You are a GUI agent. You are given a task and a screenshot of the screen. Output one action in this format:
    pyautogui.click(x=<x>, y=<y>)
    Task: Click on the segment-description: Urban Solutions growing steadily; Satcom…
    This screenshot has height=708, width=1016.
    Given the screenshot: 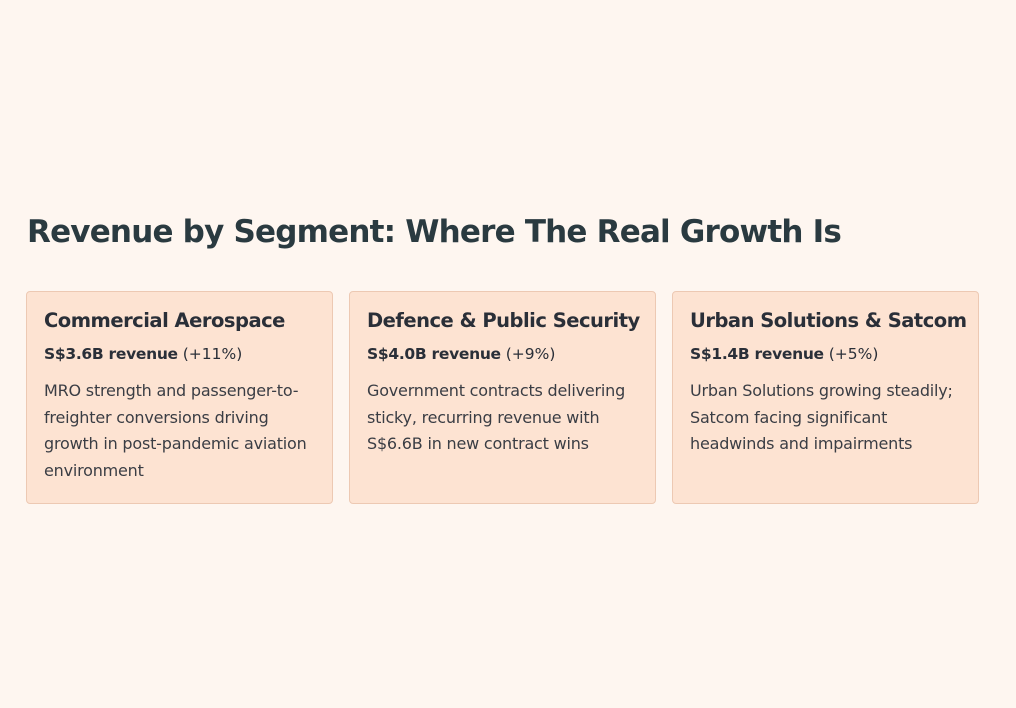 What is the action you would take?
    pyautogui.click(x=821, y=417)
    